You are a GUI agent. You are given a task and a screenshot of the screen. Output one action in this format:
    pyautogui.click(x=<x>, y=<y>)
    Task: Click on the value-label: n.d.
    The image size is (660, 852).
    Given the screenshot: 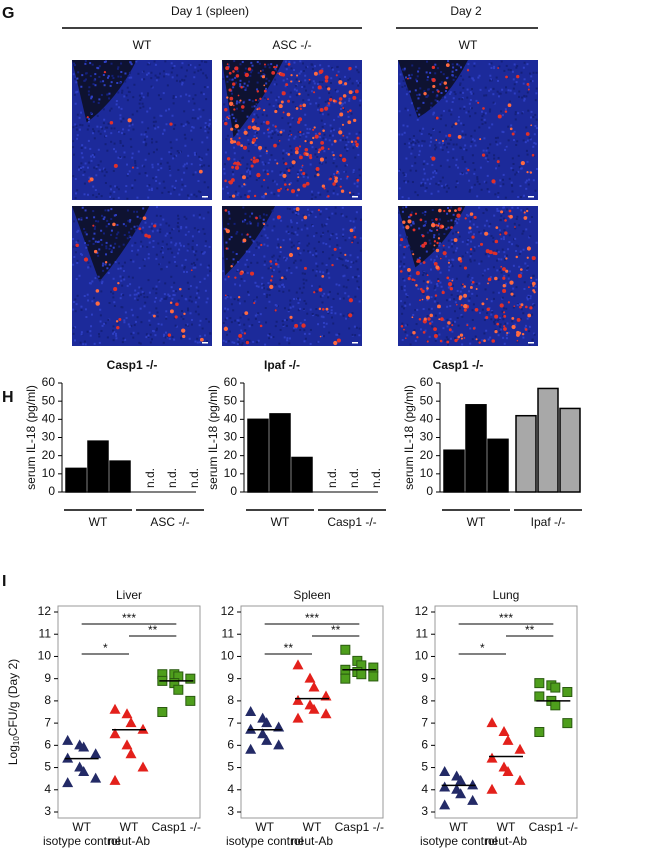 What is the action you would take?
    pyautogui.click(x=354, y=478)
    